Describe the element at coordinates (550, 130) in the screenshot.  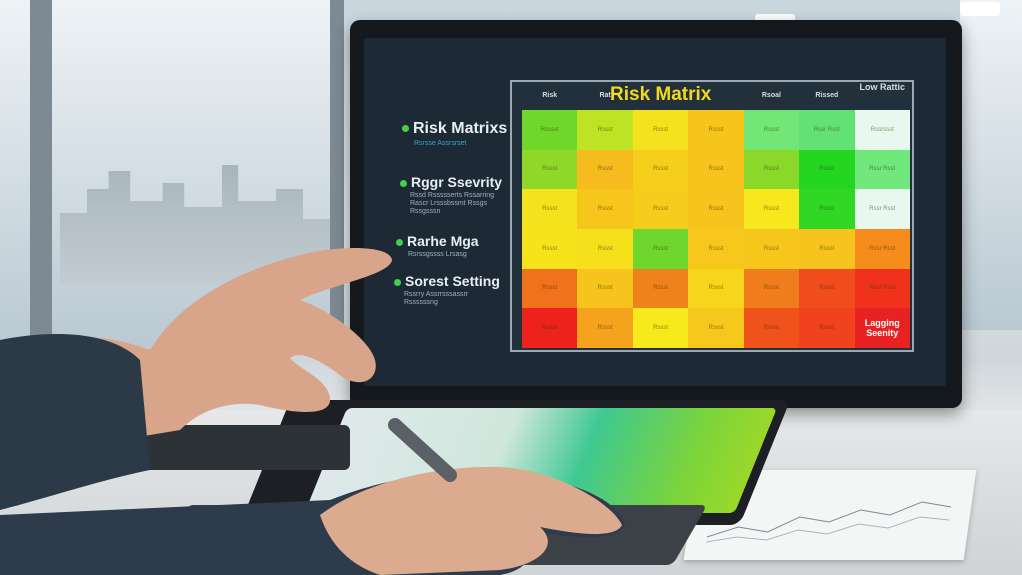
I see `matrix-cell: Rsssst` at that location.